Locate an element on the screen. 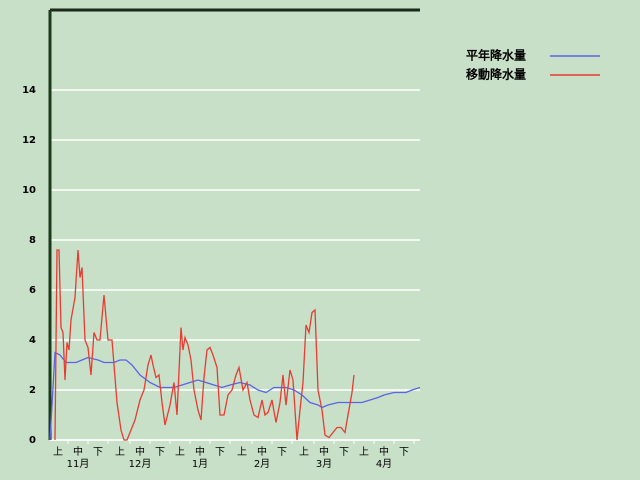 This screenshot has width=640, height=480. legend-label: 移動降水量 is located at coordinates (496, 74).